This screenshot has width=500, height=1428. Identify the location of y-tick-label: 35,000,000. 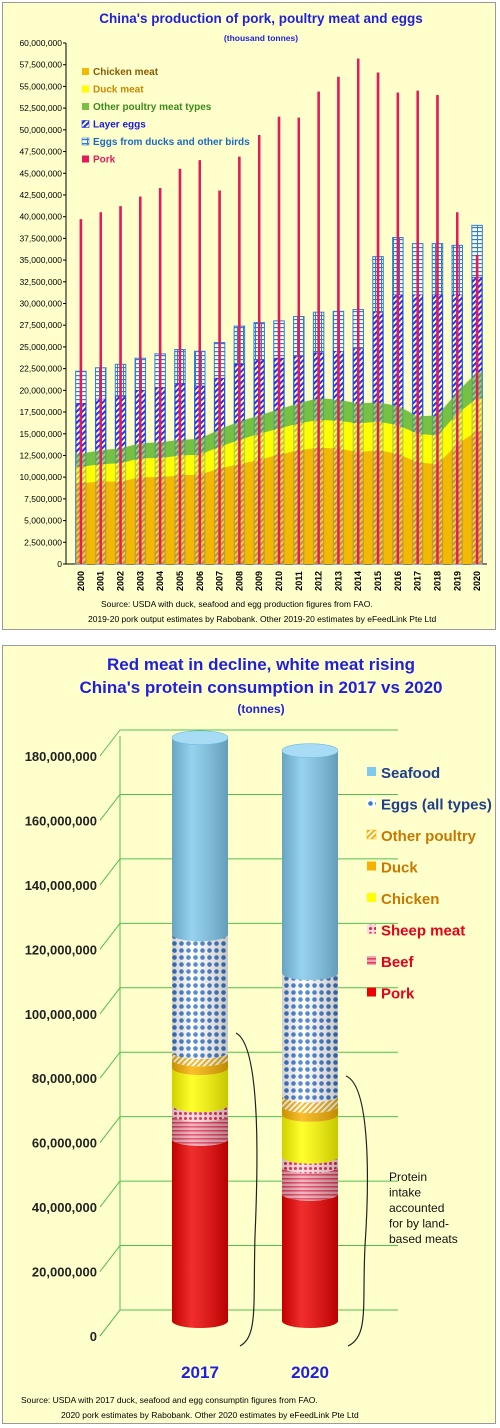
(40, 260).